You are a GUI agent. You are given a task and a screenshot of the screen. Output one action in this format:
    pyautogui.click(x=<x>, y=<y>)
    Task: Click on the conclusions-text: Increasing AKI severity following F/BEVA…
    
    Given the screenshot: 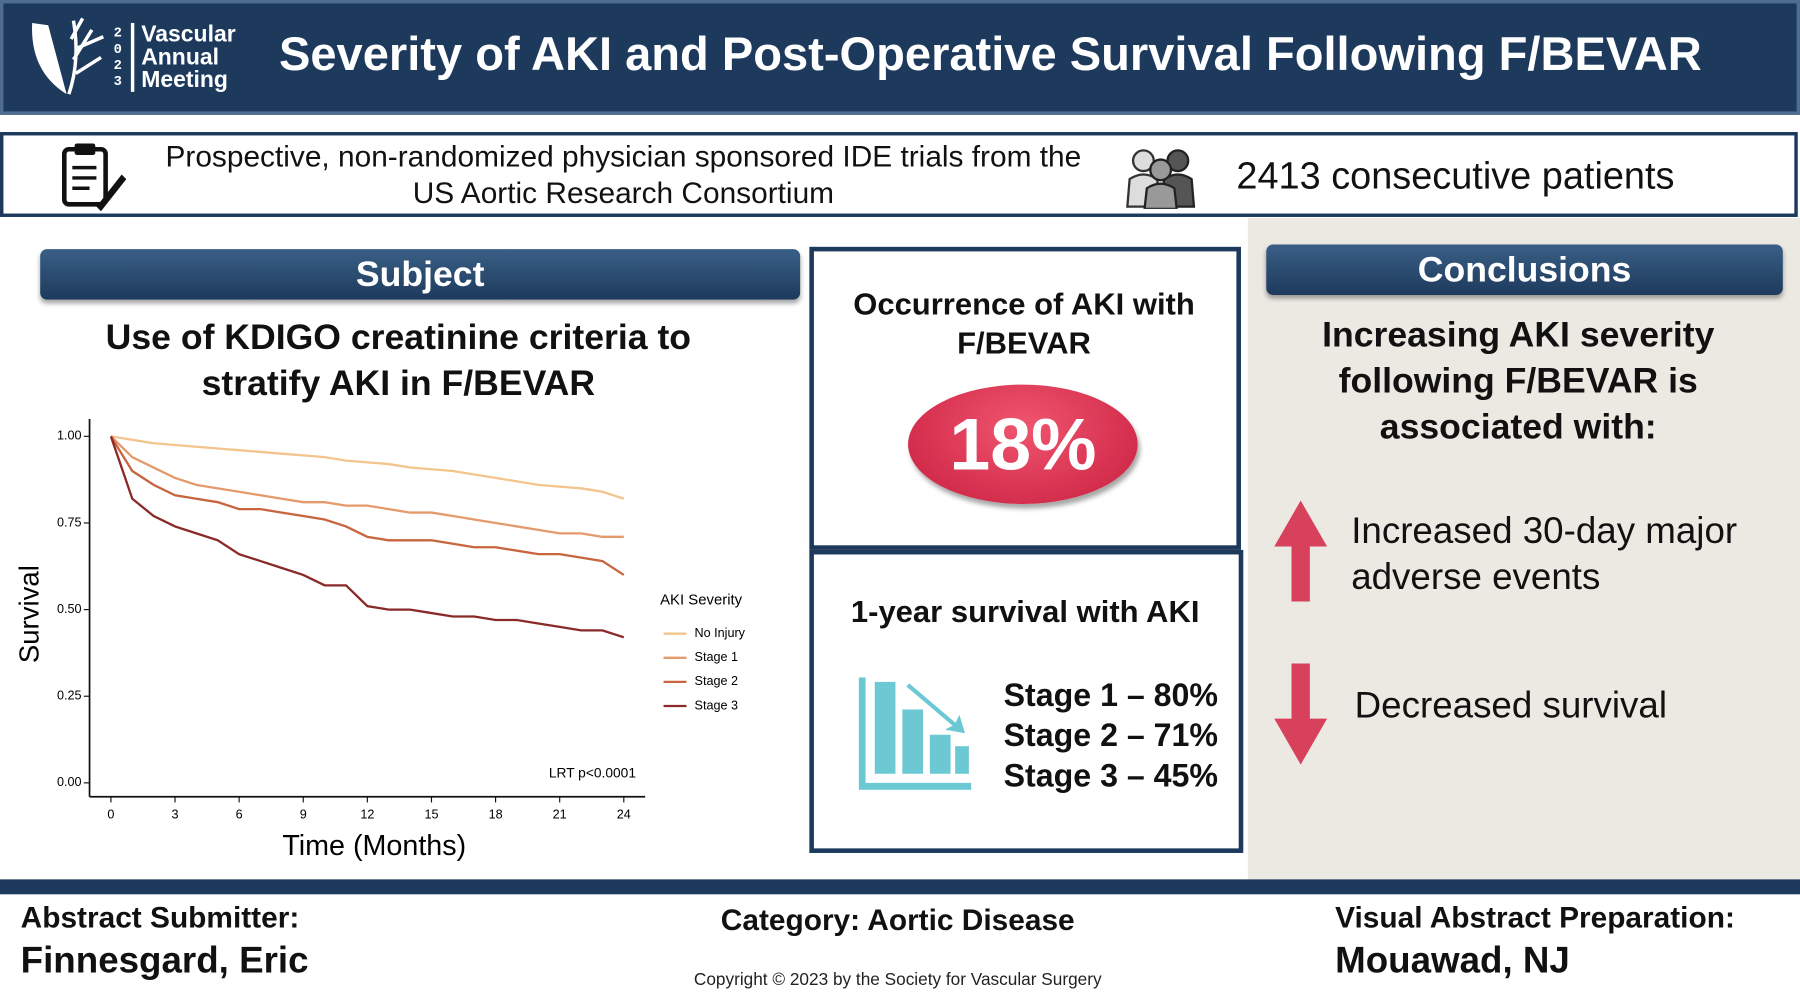 What is the action you would take?
    pyautogui.click(x=1518, y=380)
    